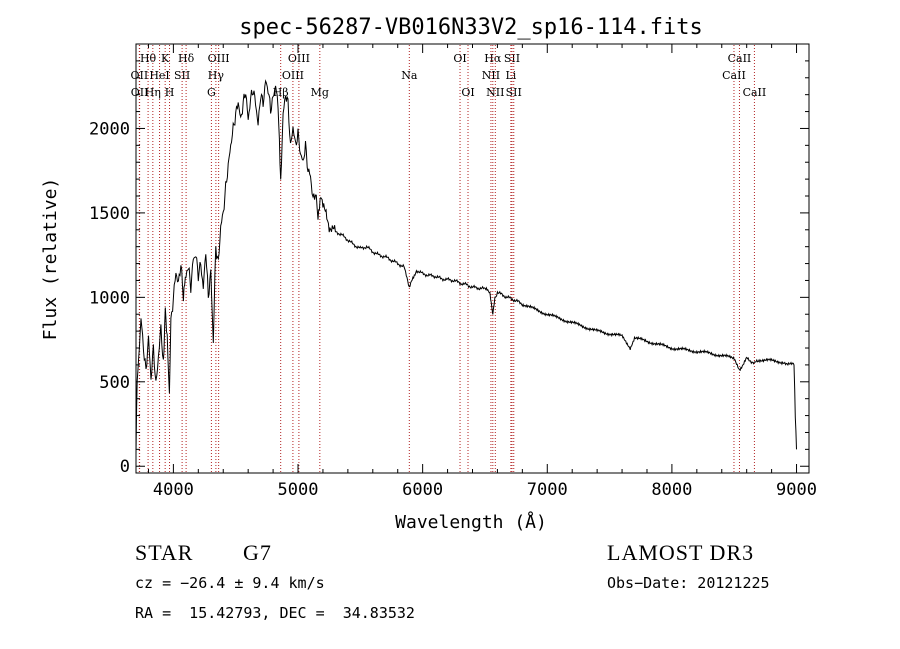 The width and height of the screenshot is (900, 649). Describe the element at coordinates (148, 58) in the screenshot. I see `line-marker-label-0: Hθ` at that location.